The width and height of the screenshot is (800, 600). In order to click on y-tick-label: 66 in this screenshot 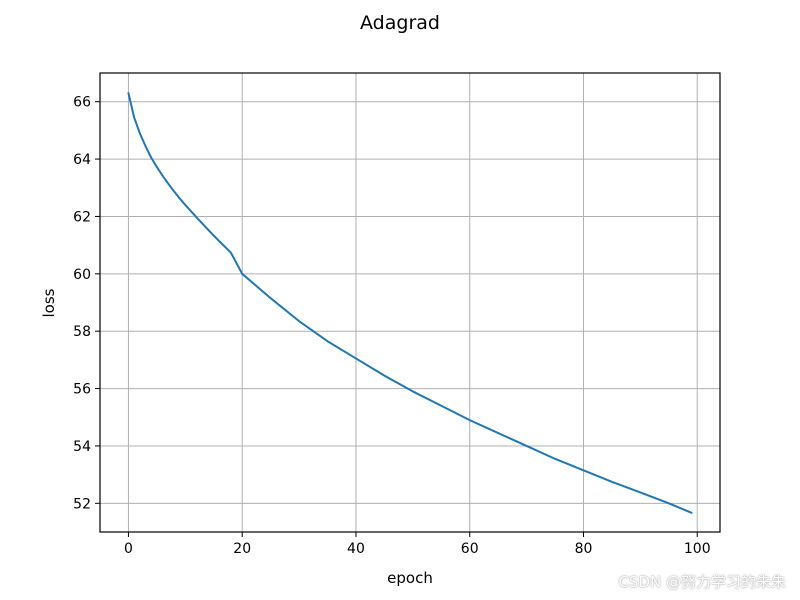, I will do `click(82, 103)`.